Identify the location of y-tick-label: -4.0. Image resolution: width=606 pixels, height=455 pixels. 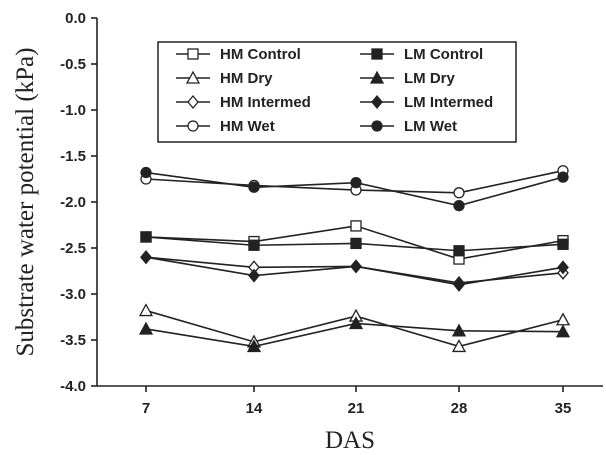
(73, 386).